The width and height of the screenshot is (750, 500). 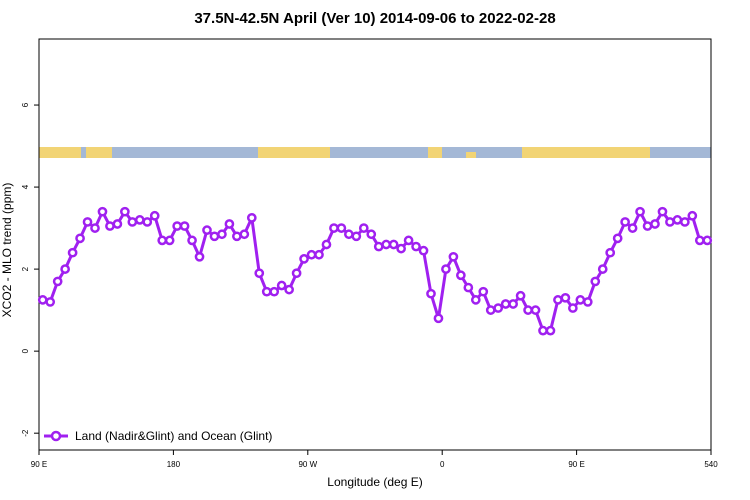 I want to click on y-tick-label: 4, so click(x=25, y=186).